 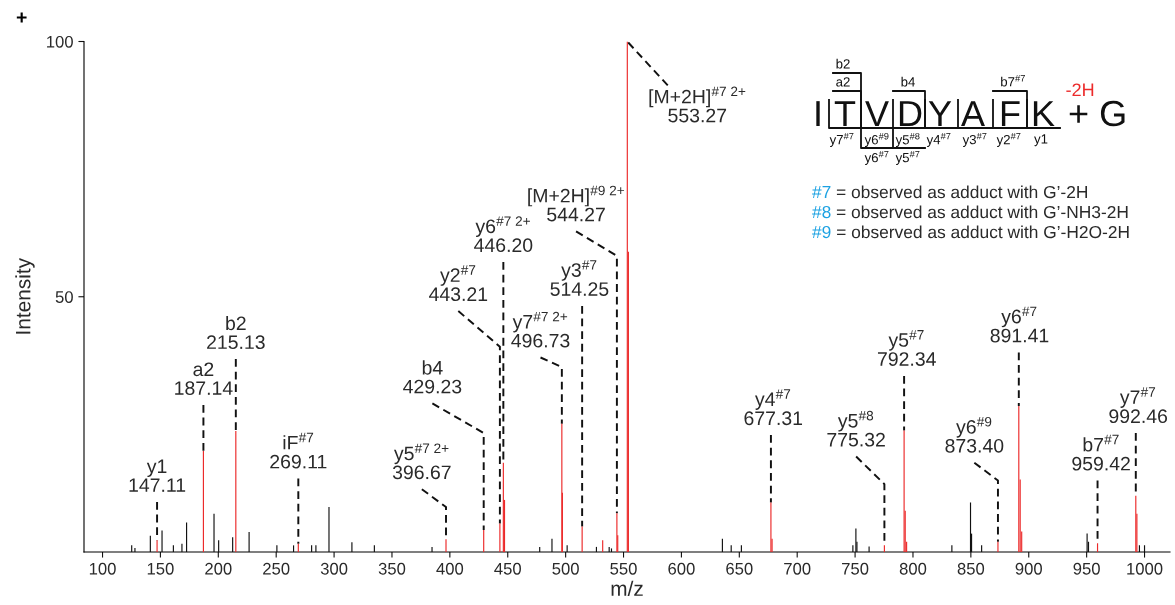 What do you see at coordinates (843, 82) in the screenshot?
I see `annotation: a2` at bounding box center [843, 82].